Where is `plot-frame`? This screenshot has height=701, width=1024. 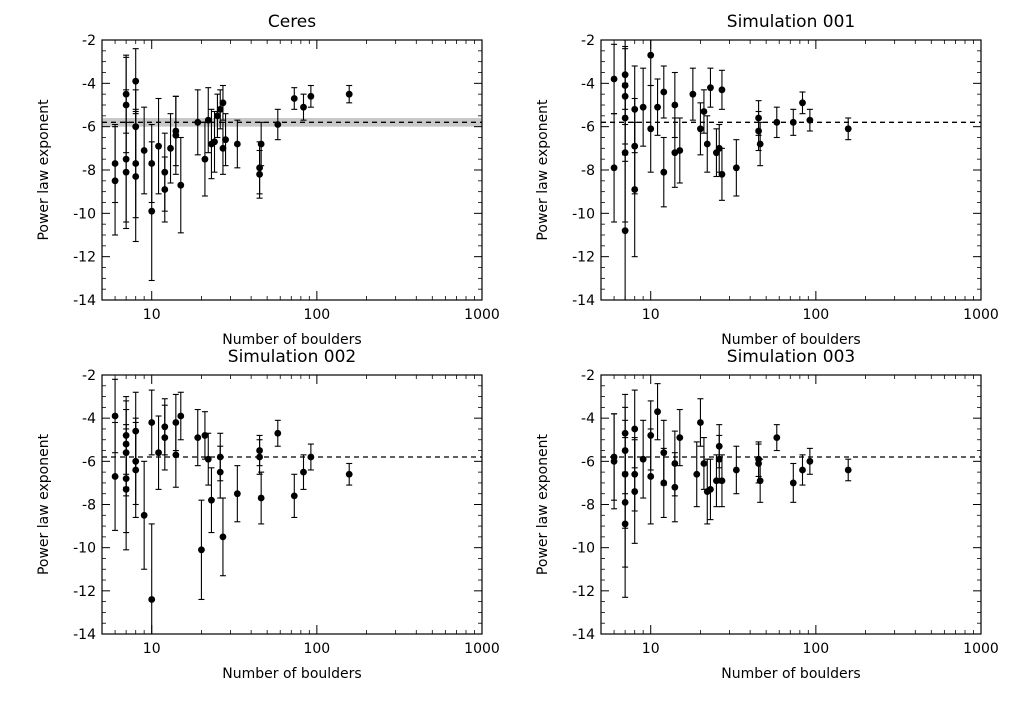 plot-frame is located at coordinates (292, 504).